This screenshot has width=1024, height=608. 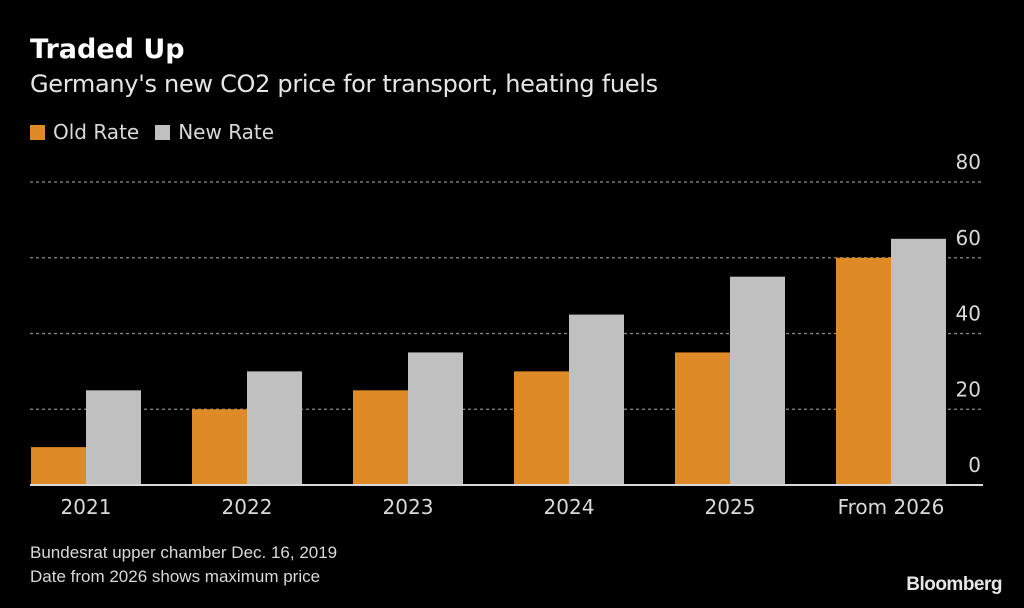 What do you see at coordinates (175, 576) in the screenshot?
I see `footnote-note: Date from 2026 shows maximum price` at bounding box center [175, 576].